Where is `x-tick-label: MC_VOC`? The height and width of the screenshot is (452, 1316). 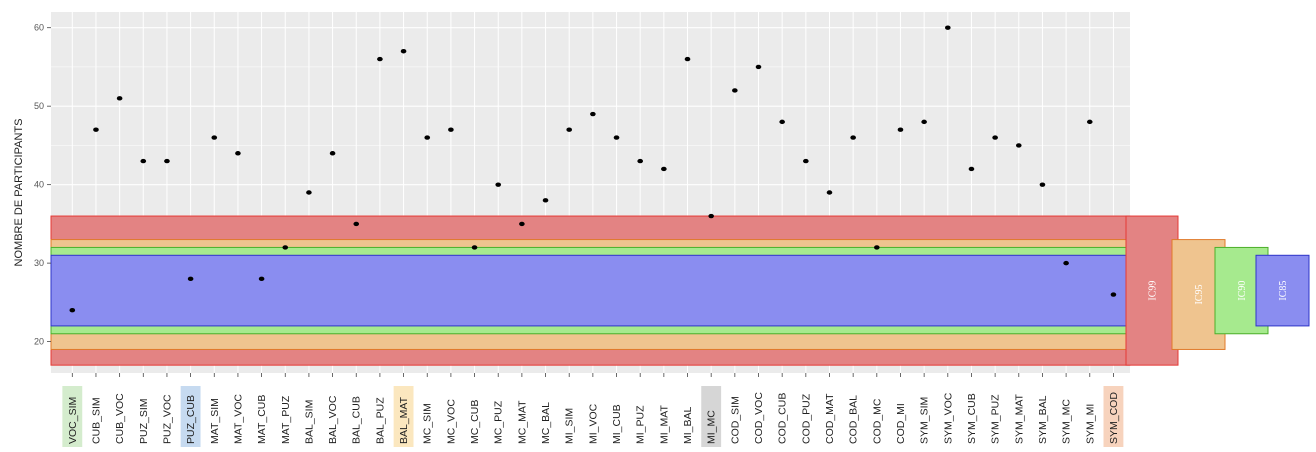 x-tick-label: MC_VOC is located at coordinates (451, 421).